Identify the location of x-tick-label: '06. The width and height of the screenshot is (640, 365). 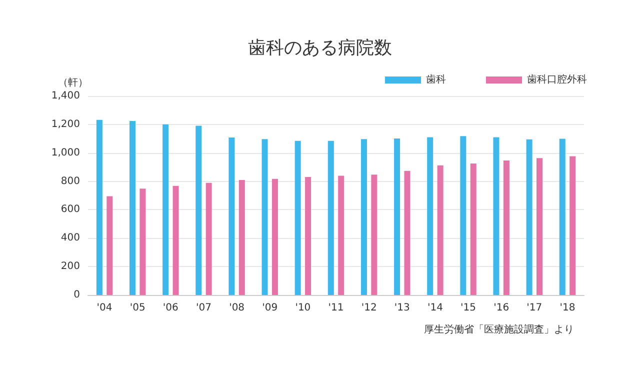
(170, 308).